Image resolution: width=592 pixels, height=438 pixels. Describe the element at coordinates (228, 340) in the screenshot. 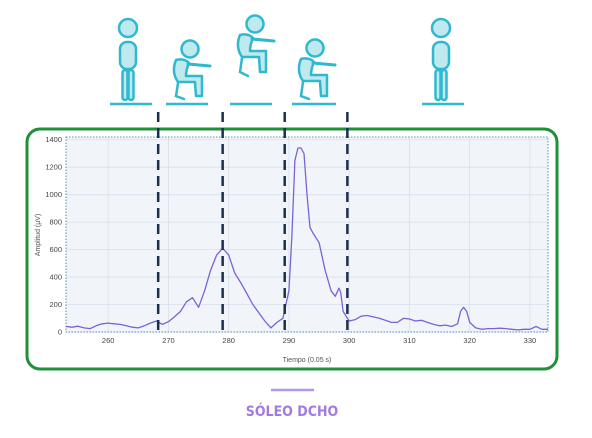

I see `x-tick-label: 280` at that location.